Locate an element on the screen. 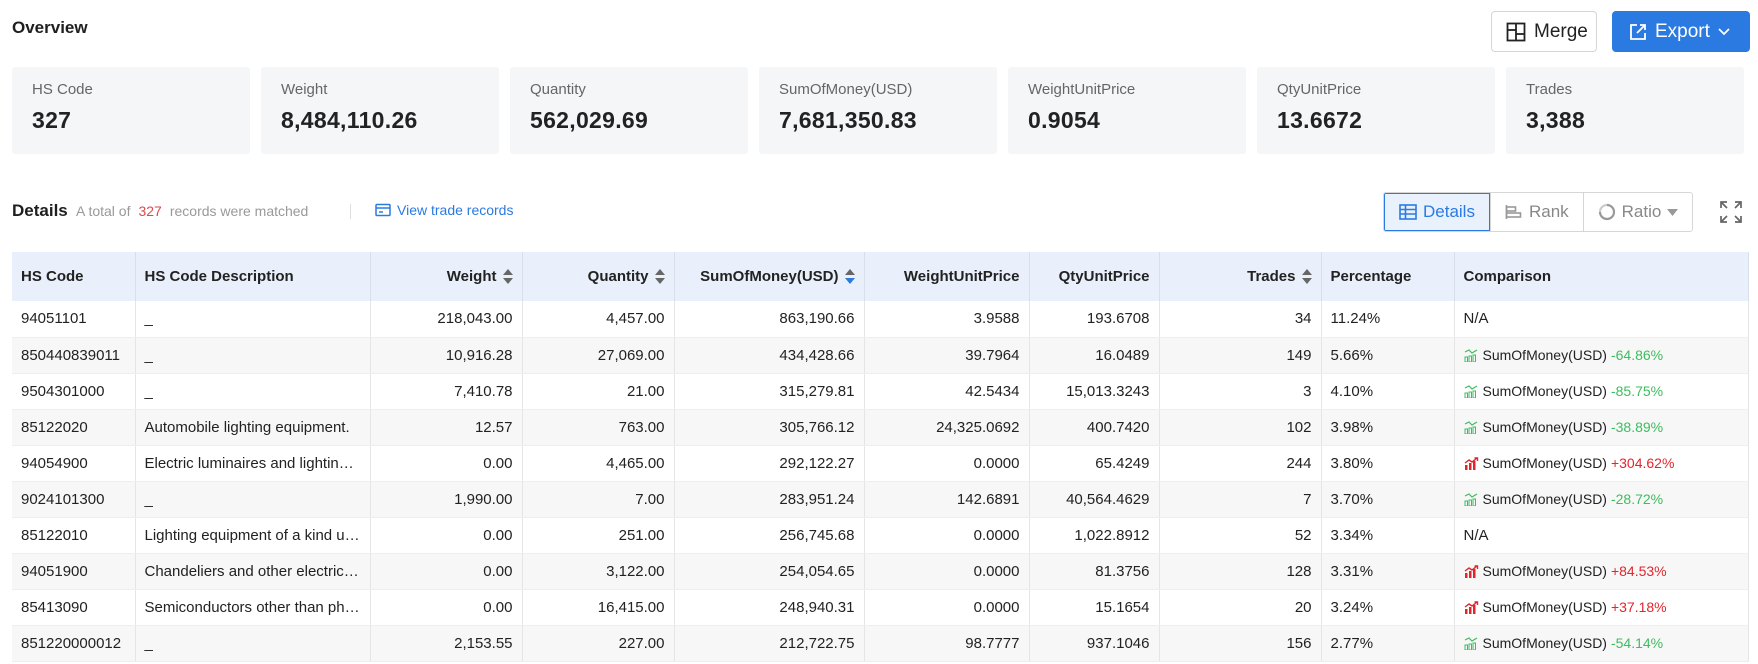  weight-cell: 7,410.78 is located at coordinates (446, 391).